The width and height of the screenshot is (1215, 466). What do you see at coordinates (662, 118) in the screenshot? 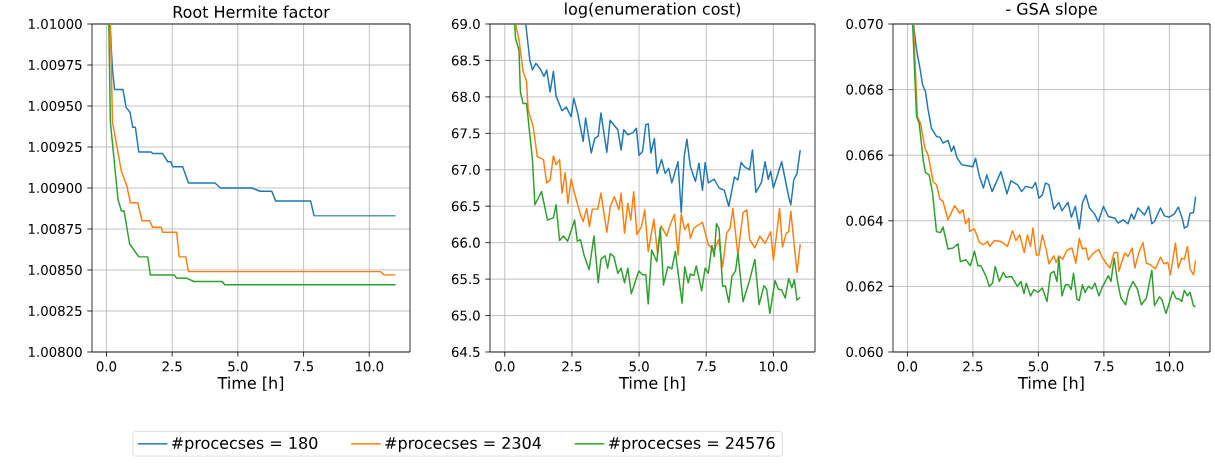
I see `line-series` at bounding box center [662, 118].